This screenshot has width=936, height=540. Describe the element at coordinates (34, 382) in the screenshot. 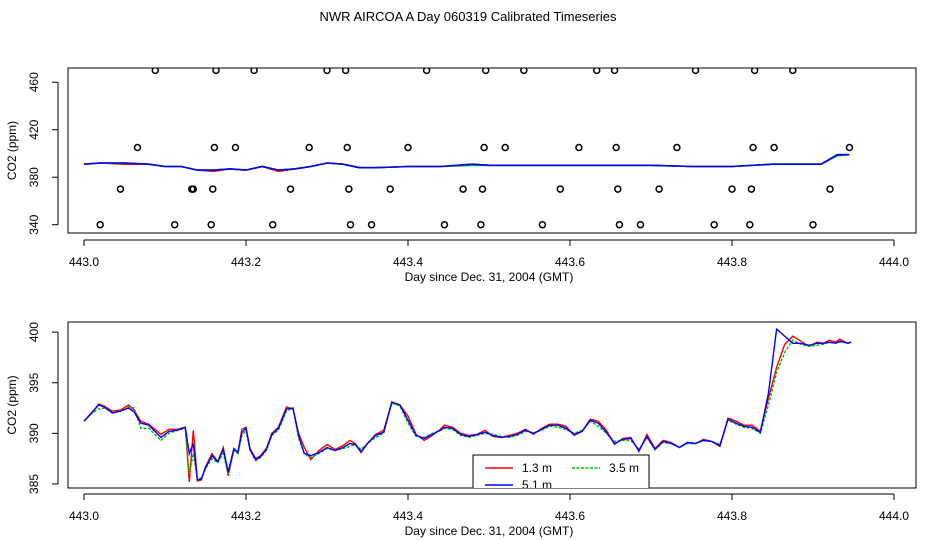

I see `y-tick-label: 395` at that location.